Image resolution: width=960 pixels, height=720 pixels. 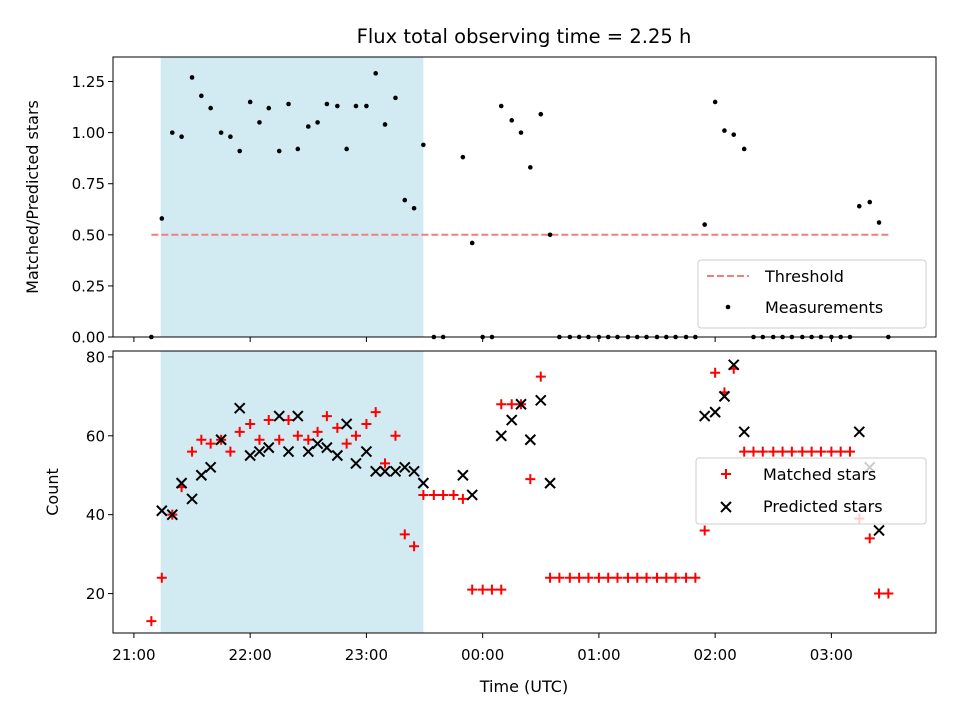 What do you see at coordinates (250, 655) in the screenshot?
I see `x-tick-label-1: 22:00` at bounding box center [250, 655].